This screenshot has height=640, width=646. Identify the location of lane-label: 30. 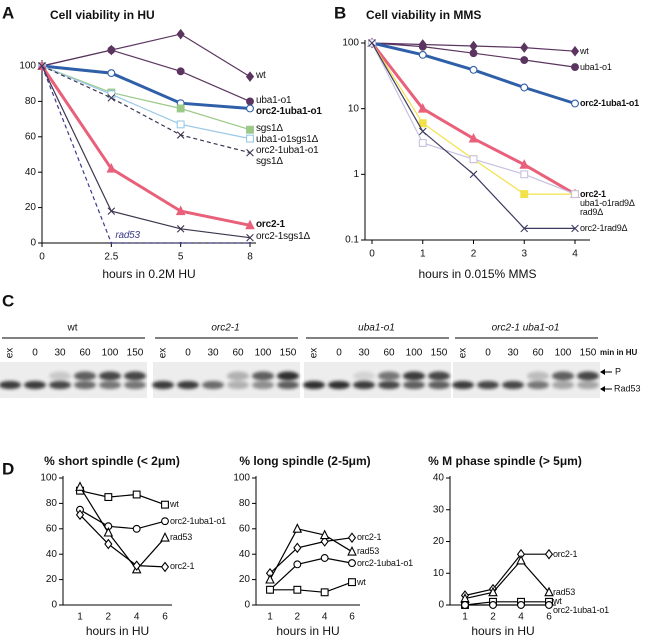
(60, 353).